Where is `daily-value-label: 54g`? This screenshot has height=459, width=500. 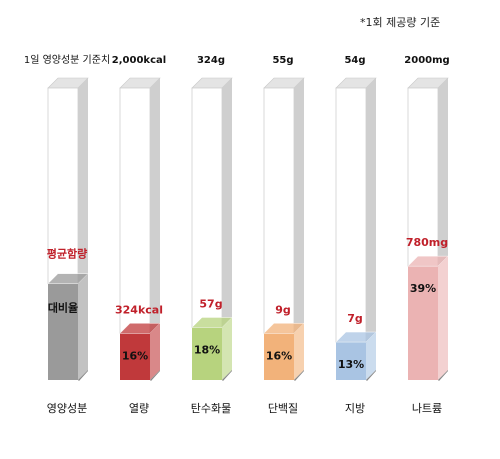
daily-value-label: 54g is located at coordinates (354, 60).